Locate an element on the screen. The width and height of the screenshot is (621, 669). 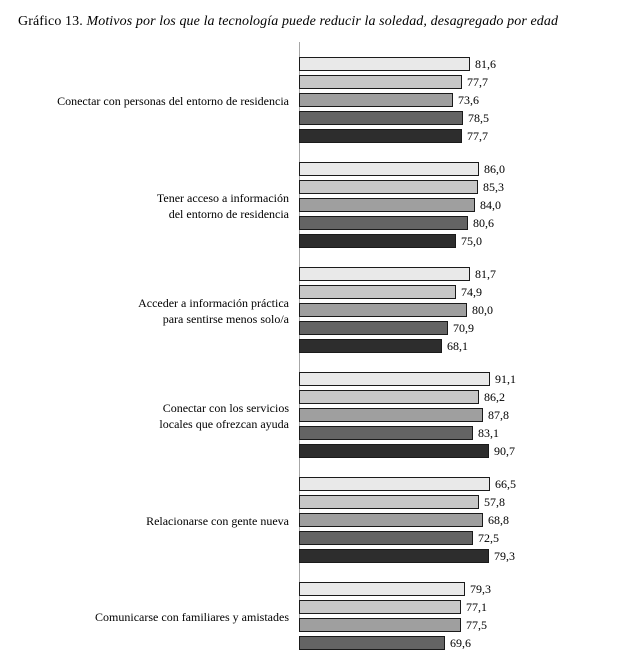
bar-value-label: 72,5 is located at coordinates (488, 537).